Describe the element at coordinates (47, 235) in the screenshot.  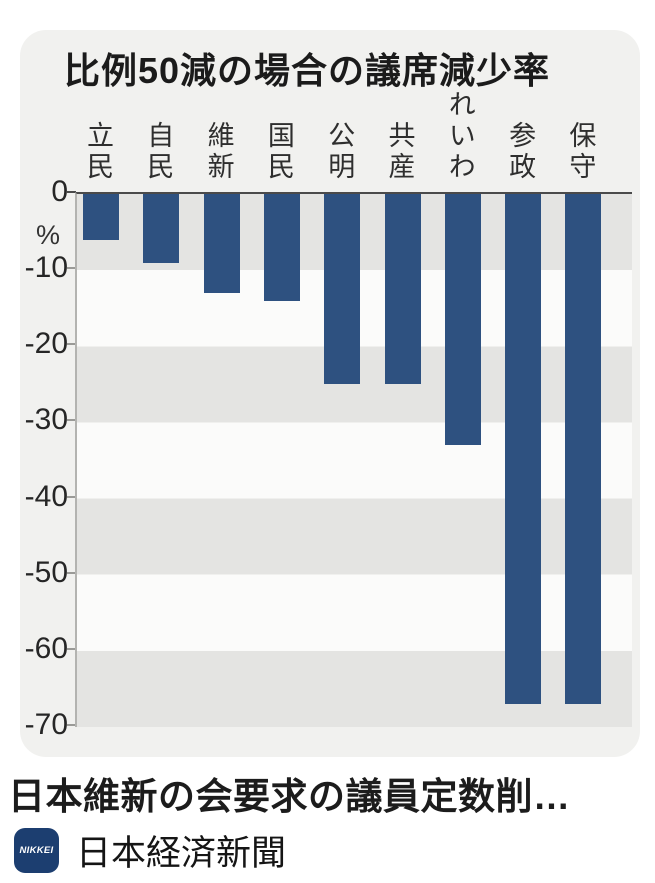
I see `y-axis-unit-label: %` at that location.